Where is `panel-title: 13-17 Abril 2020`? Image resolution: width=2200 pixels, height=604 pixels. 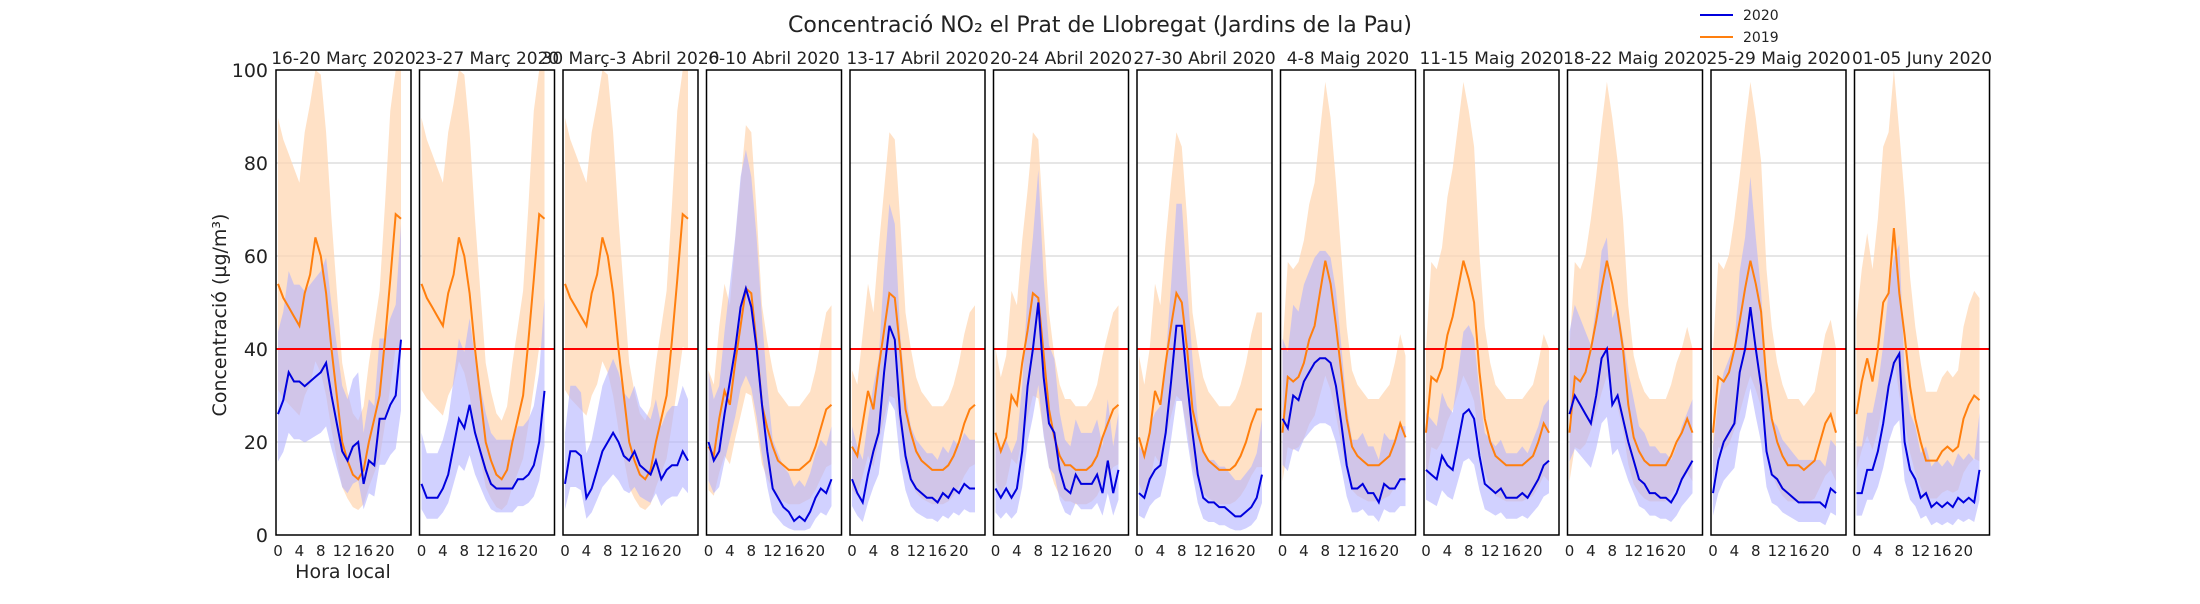 panel-title: 13-17 Abril 2020 is located at coordinates (917, 59).